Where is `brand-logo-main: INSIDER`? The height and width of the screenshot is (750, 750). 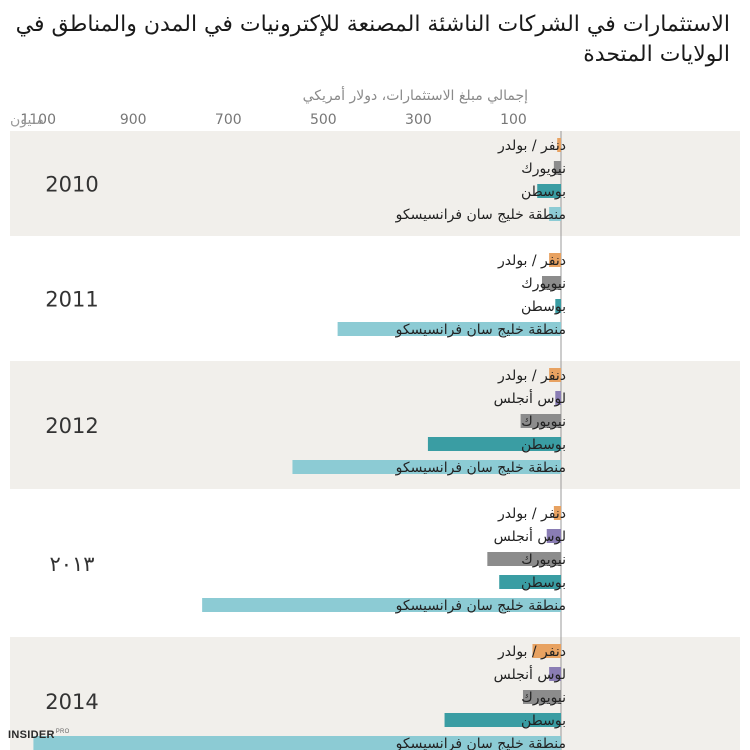 brand-logo-main: INSIDER is located at coordinates (31, 735).